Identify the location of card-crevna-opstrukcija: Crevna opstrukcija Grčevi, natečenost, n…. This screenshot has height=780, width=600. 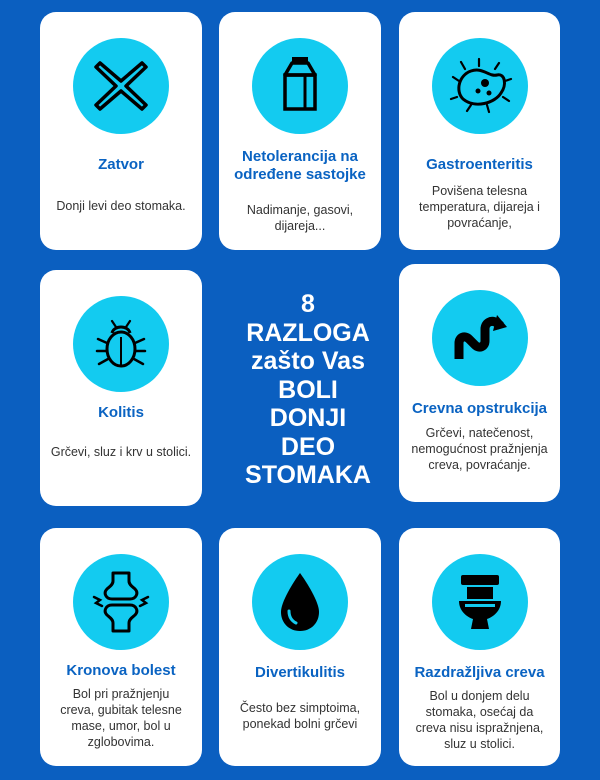
(479, 383).